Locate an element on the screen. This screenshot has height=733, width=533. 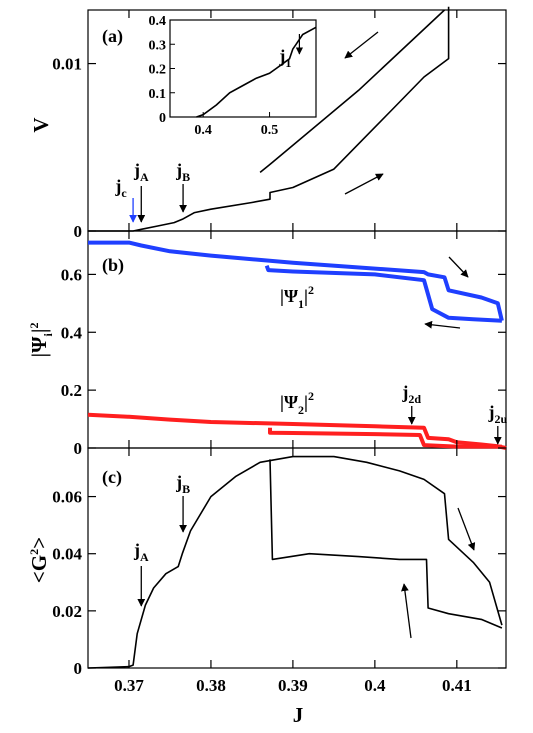
xtick-label-4: 0.41 is located at coordinates (457, 685).